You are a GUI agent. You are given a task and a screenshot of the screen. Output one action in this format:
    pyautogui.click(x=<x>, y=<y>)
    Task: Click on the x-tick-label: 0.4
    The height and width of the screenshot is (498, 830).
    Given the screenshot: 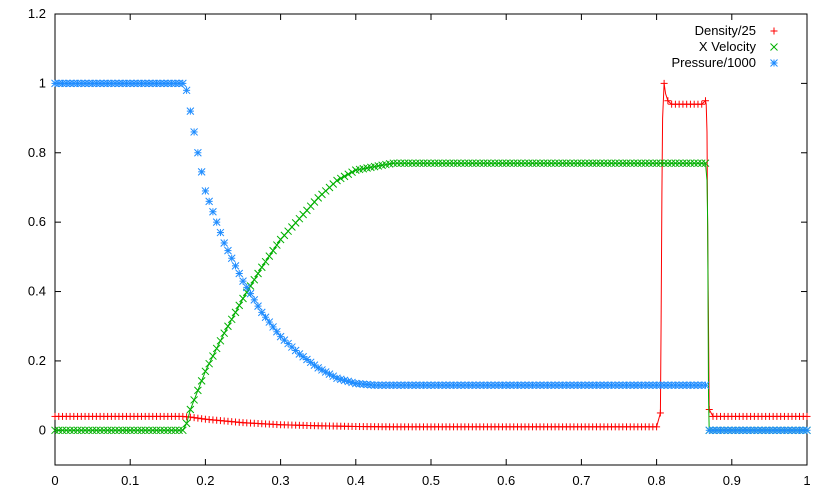 What is the action you would take?
    pyautogui.click(x=356, y=480)
    